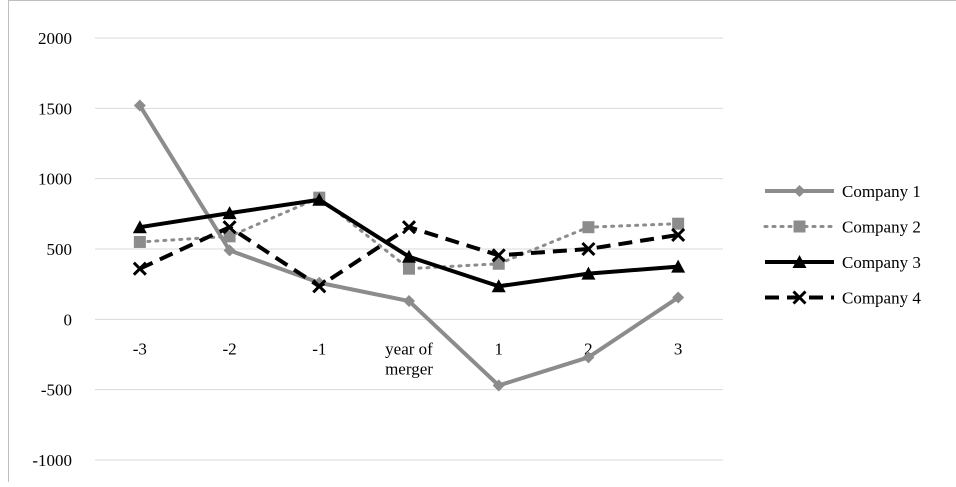 The width and height of the screenshot is (956, 487). Describe the element at coordinates (68, 319) in the screenshot. I see `y-tick-label: 0` at that location.